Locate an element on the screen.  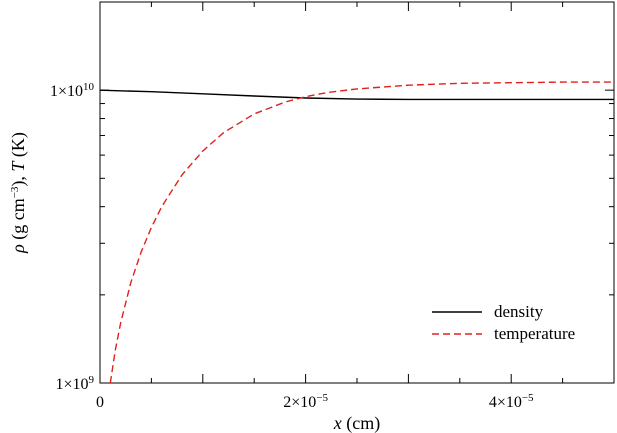
legend-label-temperature: temperature is located at coordinates (534, 333).